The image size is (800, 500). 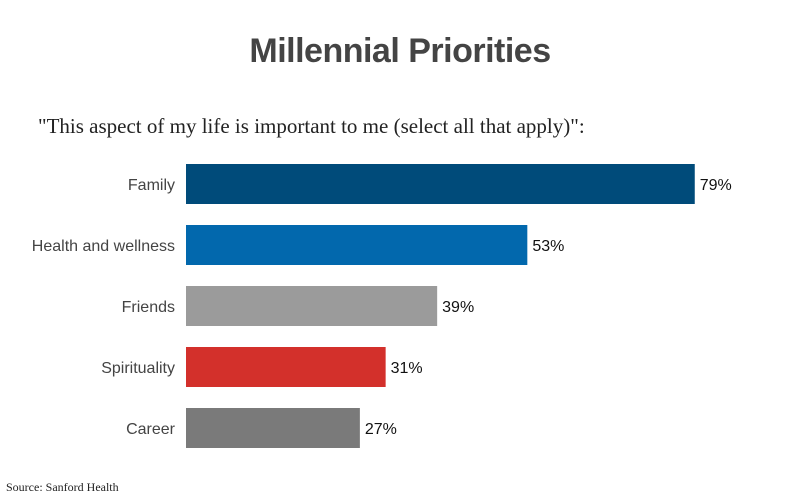 What do you see at coordinates (458, 307) in the screenshot?
I see `value-label: 39%` at bounding box center [458, 307].